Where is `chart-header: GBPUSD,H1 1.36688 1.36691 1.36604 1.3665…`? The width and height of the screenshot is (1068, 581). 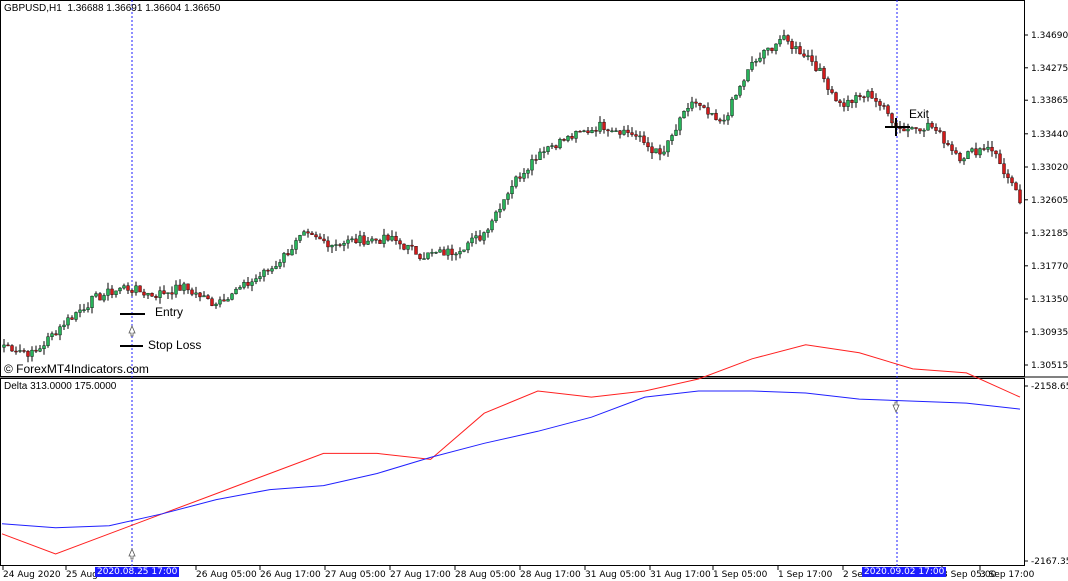 chart-header: GBPUSD,H1 1.36688 1.36691 1.36604 1.3665… is located at coordinates (112, 8).